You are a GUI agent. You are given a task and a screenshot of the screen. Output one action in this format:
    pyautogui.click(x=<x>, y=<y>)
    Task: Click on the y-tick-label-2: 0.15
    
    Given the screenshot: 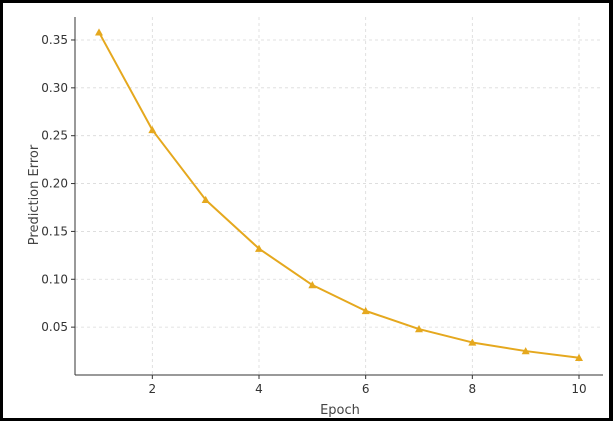 What is the action you would take?
    pyautogui.click(x=54, y=231)
    